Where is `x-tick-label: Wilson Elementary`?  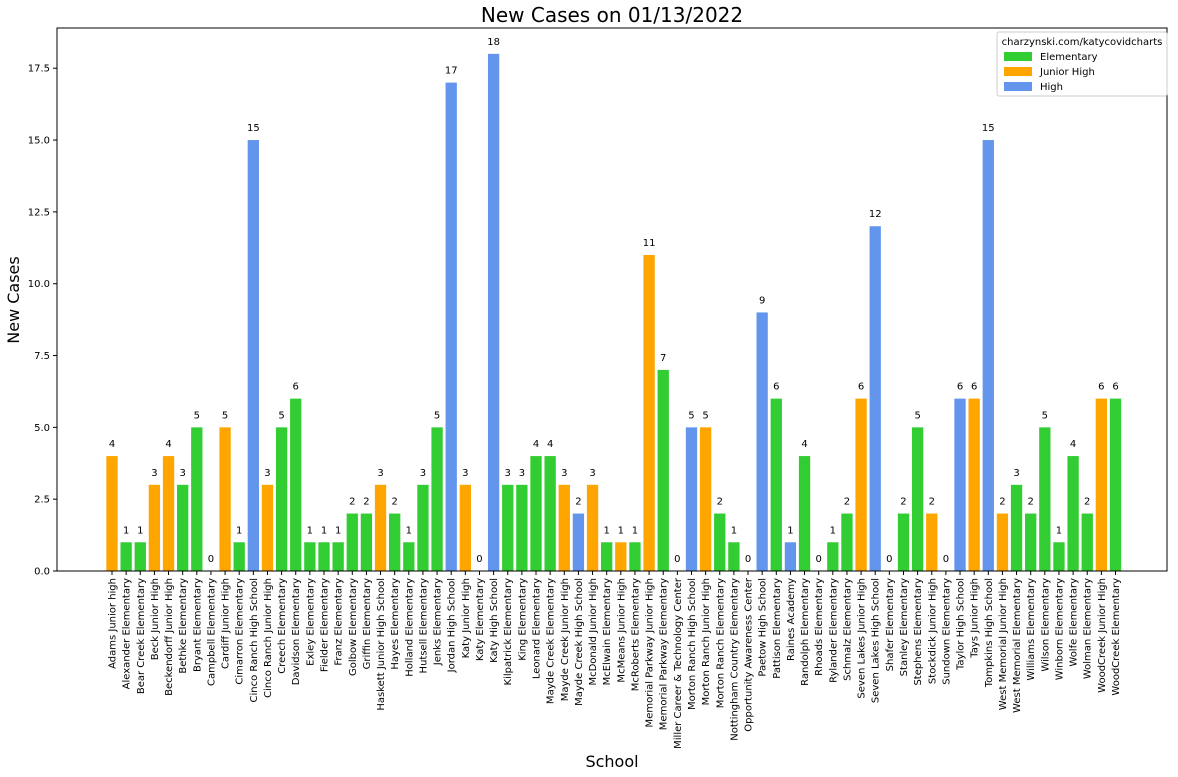 x-tick-label: Wilson Elementary is located at coordinates (1045, 625).